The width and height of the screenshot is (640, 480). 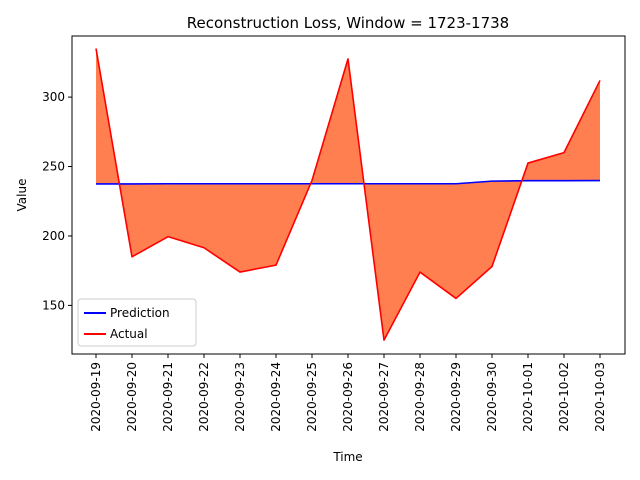 What do you see at coordinates (348, 182) in the screenshot?
I see `series-line-prediction` at bounding box center [348, 182].